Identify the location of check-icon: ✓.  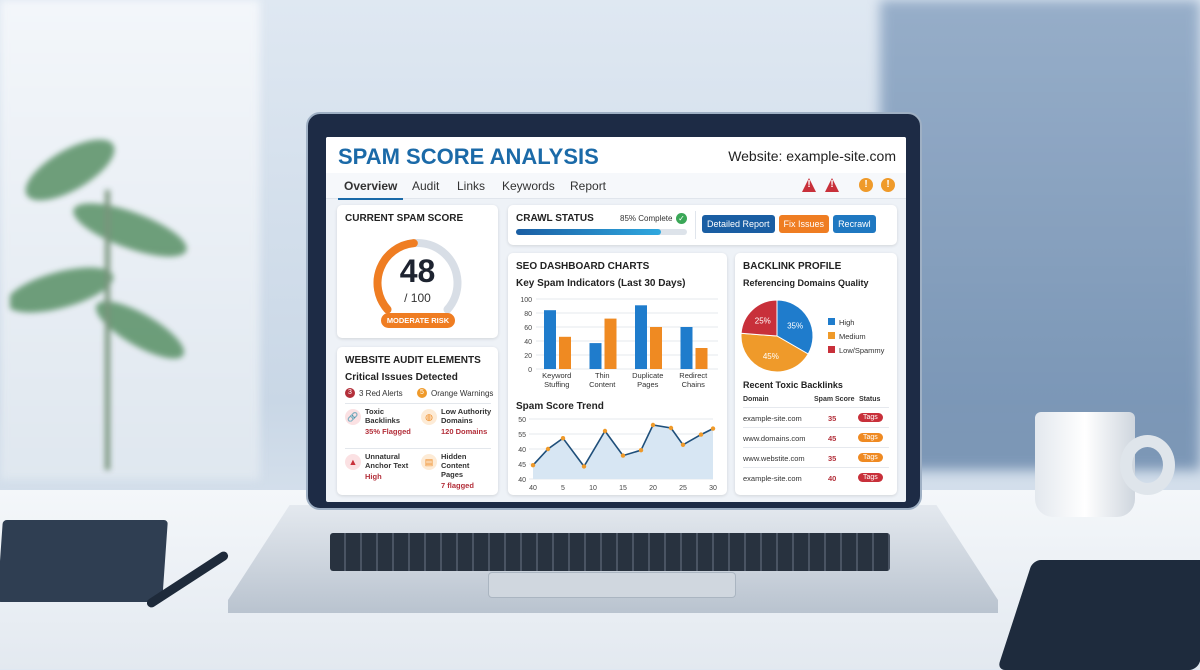
(681, 218).